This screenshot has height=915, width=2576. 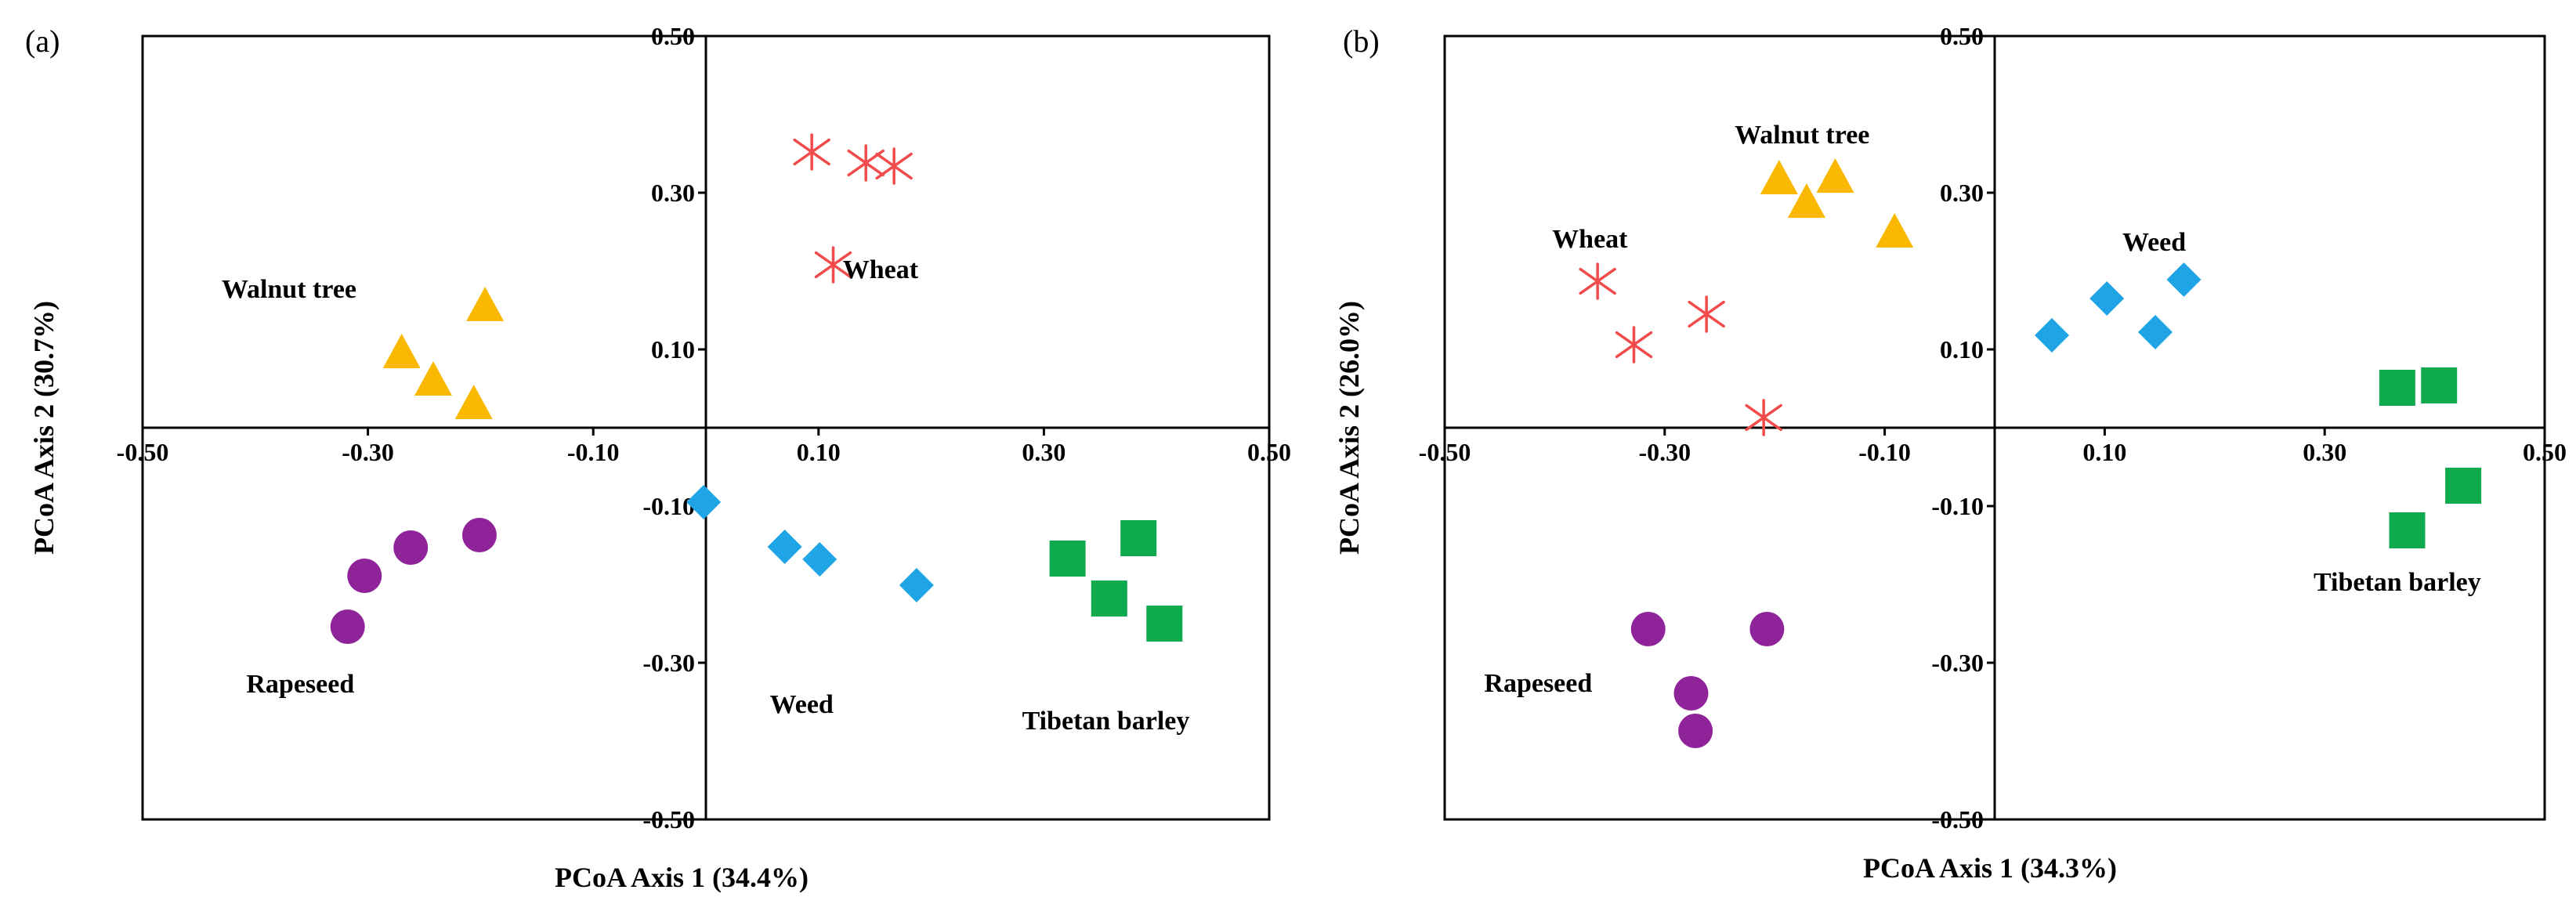 I want to click on y-axis-title: PCoA Axis 2 (26.0%), so click(x=1349, y=428).